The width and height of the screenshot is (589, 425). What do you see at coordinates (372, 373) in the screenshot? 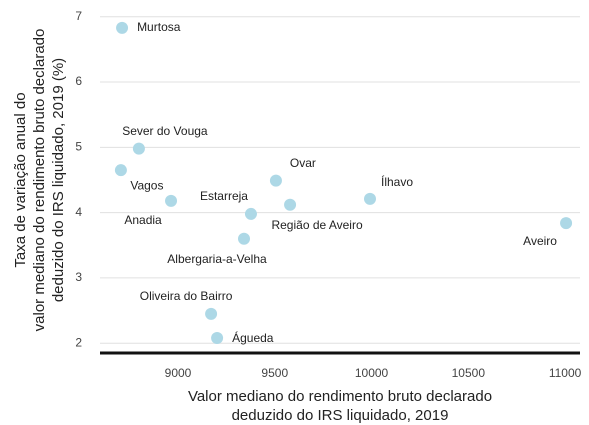
I see `x-tick-label: 10000` at bounding box center [372, 373].